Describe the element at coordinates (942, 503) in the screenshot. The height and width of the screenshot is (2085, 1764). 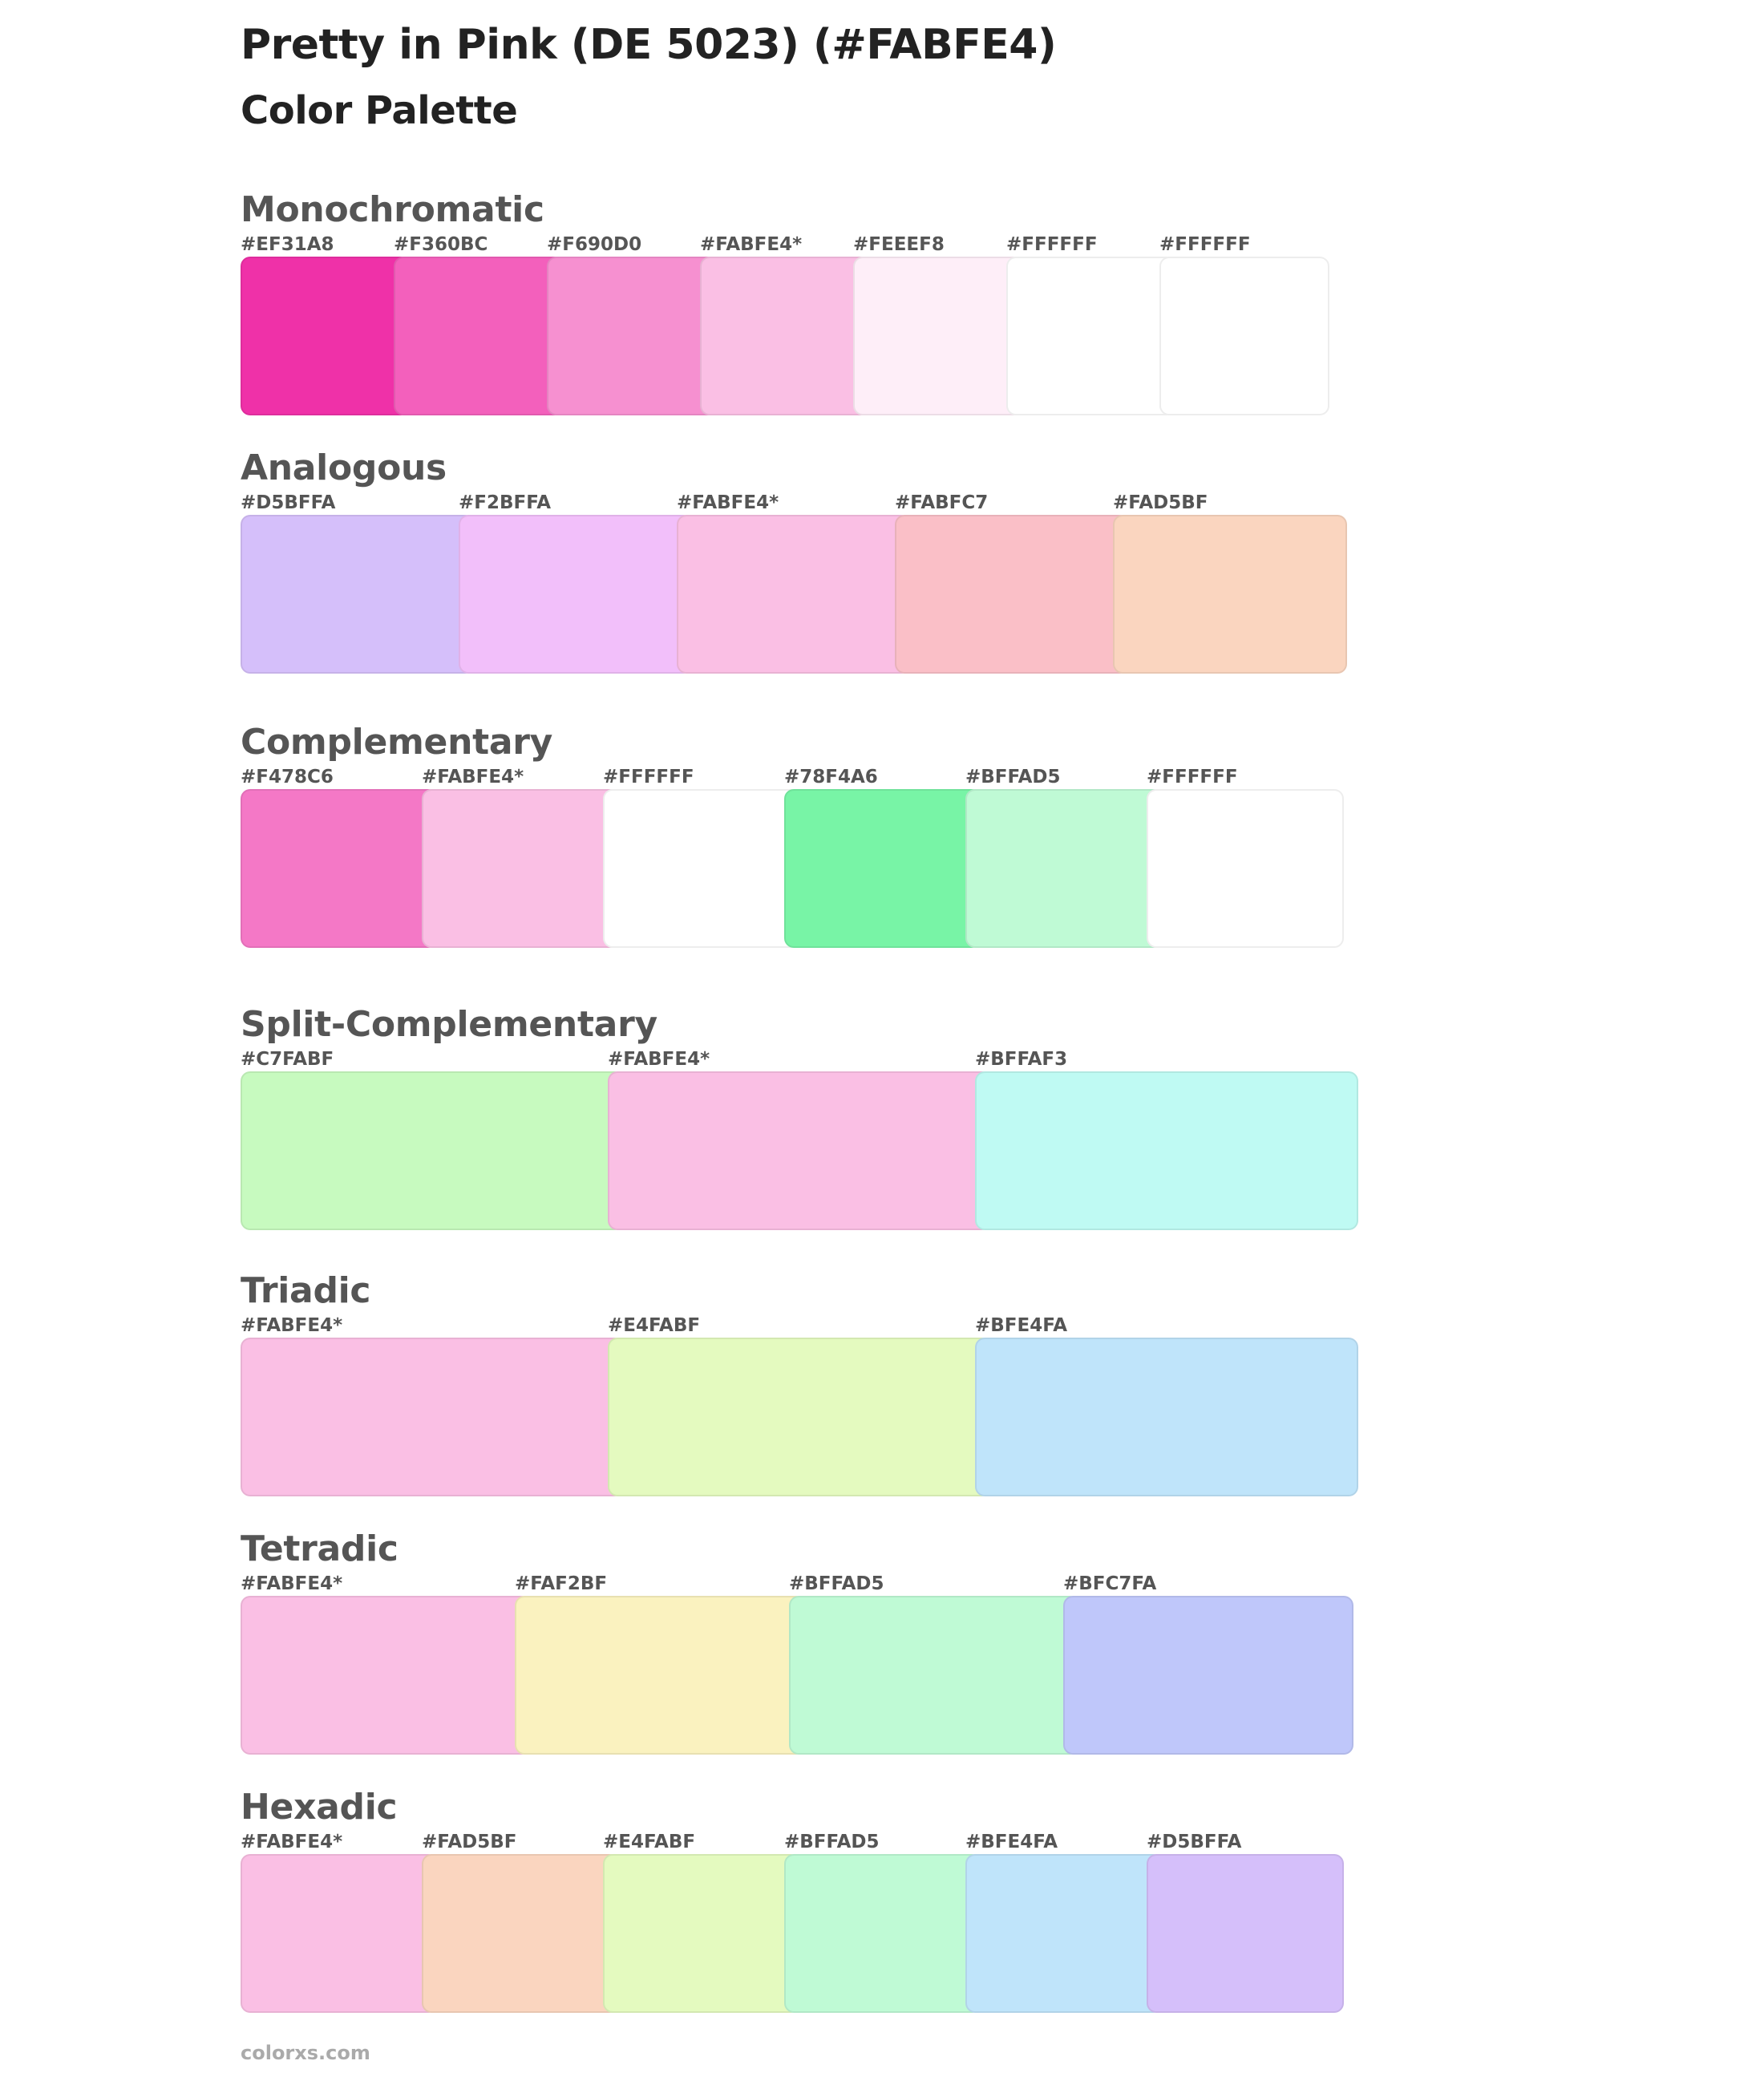
I see `hex-label: #FABFC7` at that location.